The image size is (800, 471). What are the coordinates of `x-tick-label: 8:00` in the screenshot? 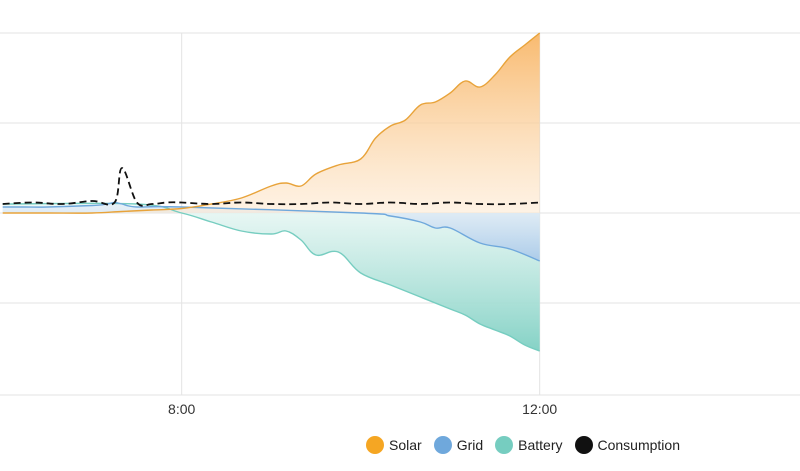 It's located at (181, 409).